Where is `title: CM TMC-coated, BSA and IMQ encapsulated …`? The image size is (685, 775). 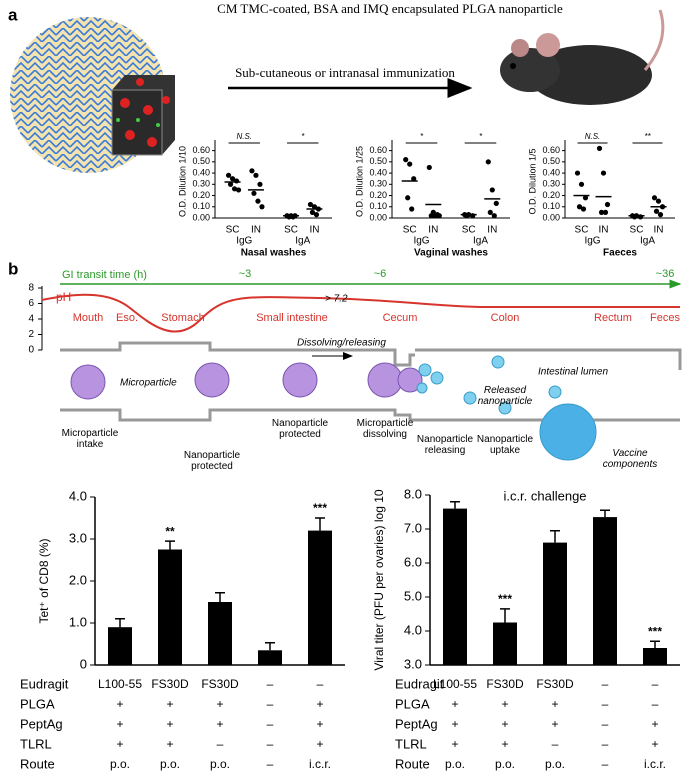
title: CM TMC-coated, BSA and IMQ encapsulated … is located at coordinates (390, 8).